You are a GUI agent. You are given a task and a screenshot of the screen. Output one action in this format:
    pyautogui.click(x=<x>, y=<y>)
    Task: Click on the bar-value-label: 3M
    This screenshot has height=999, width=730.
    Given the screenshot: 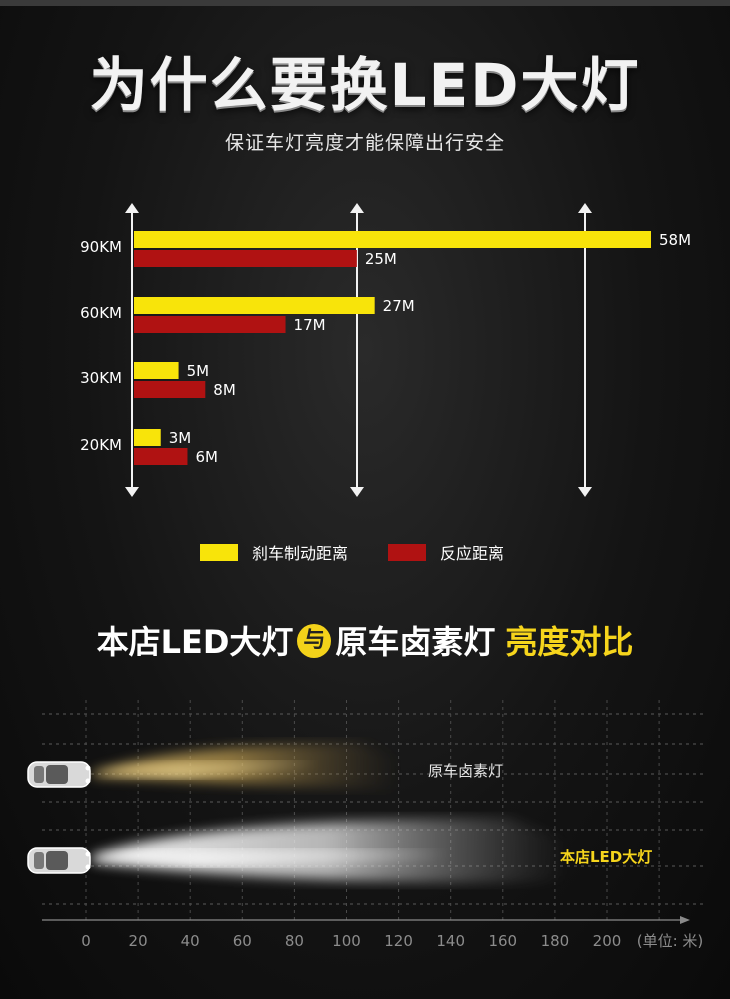 What is the action you would take?
    pyautogui.click(x=180, y=438)
    